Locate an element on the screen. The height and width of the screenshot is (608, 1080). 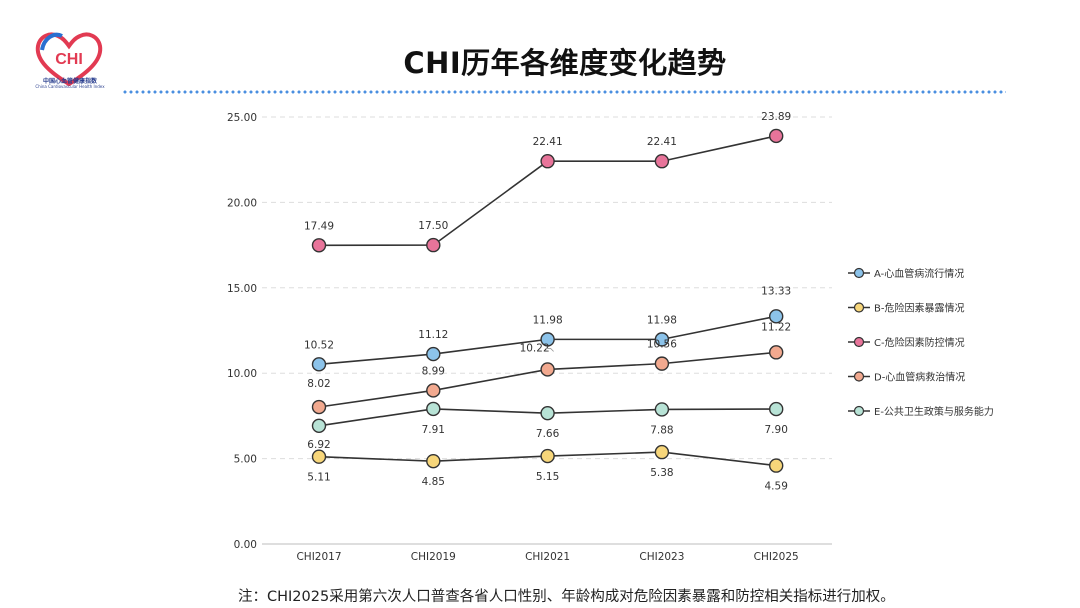
x-tick-label: CHI2023 is located at coordinates (661, 557).